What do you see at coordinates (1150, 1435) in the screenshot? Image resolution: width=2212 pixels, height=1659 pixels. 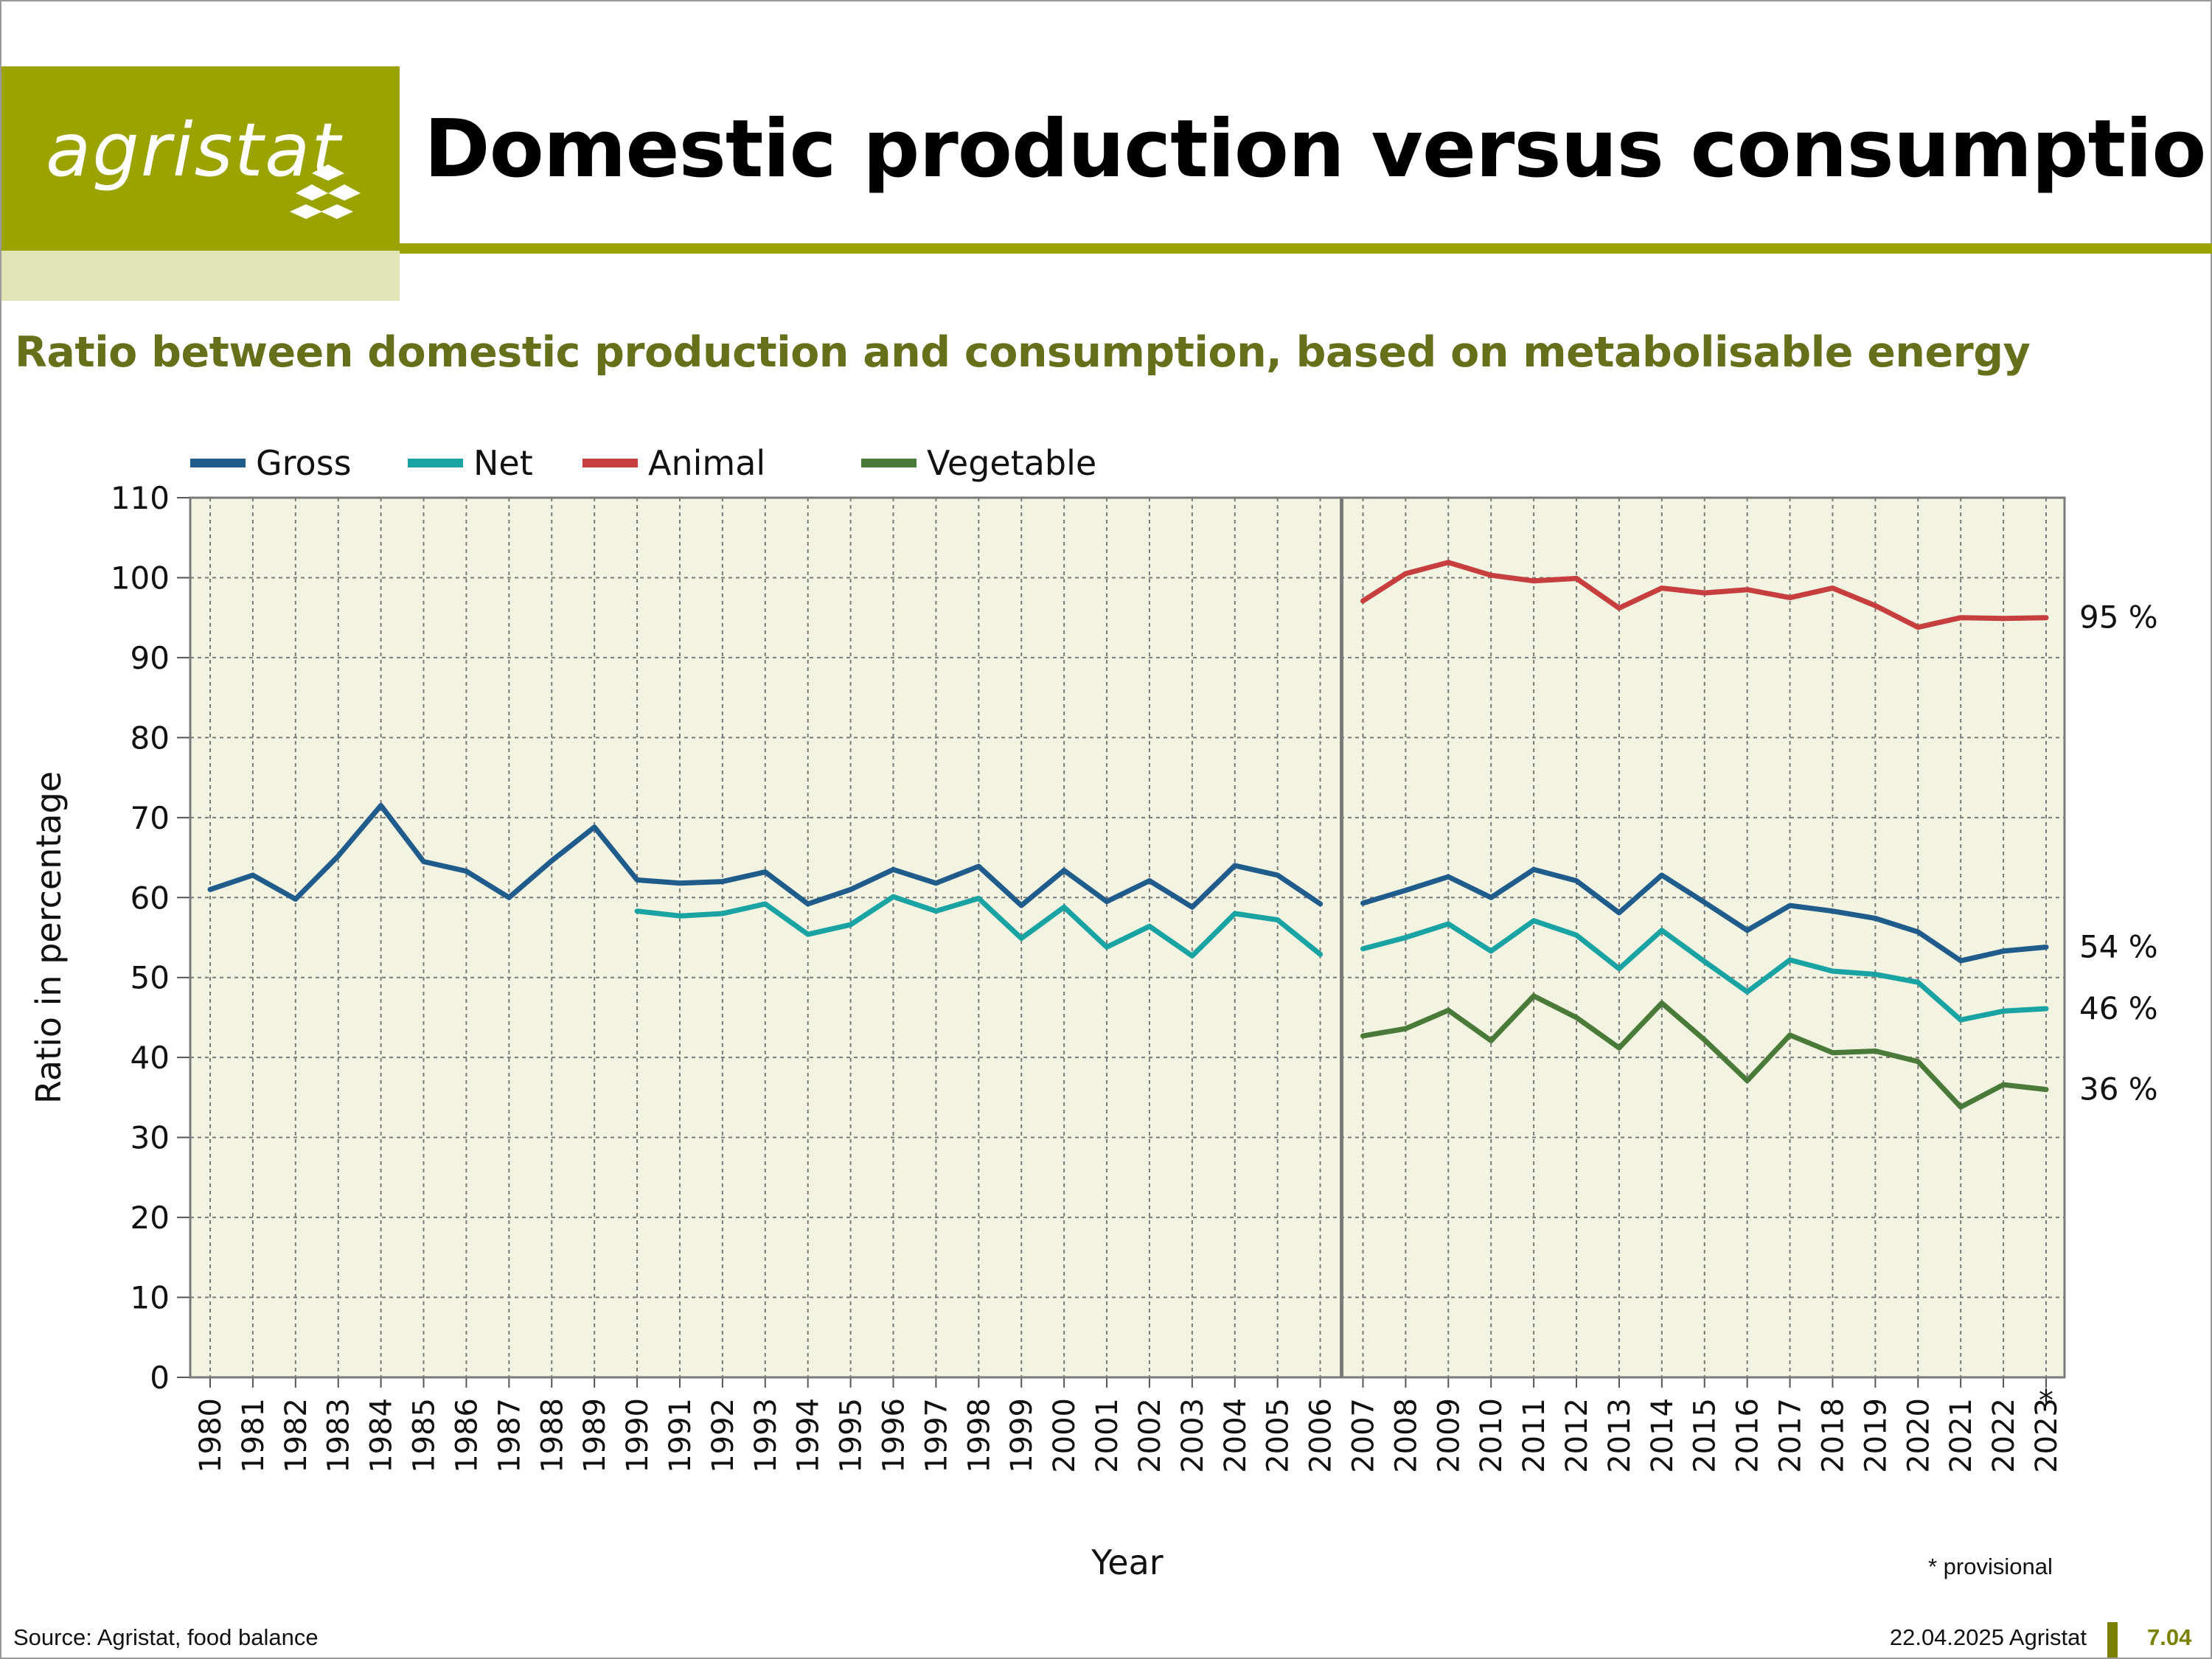 I see `x-tick-label: 2002` at bounding box center [1150, 1435].